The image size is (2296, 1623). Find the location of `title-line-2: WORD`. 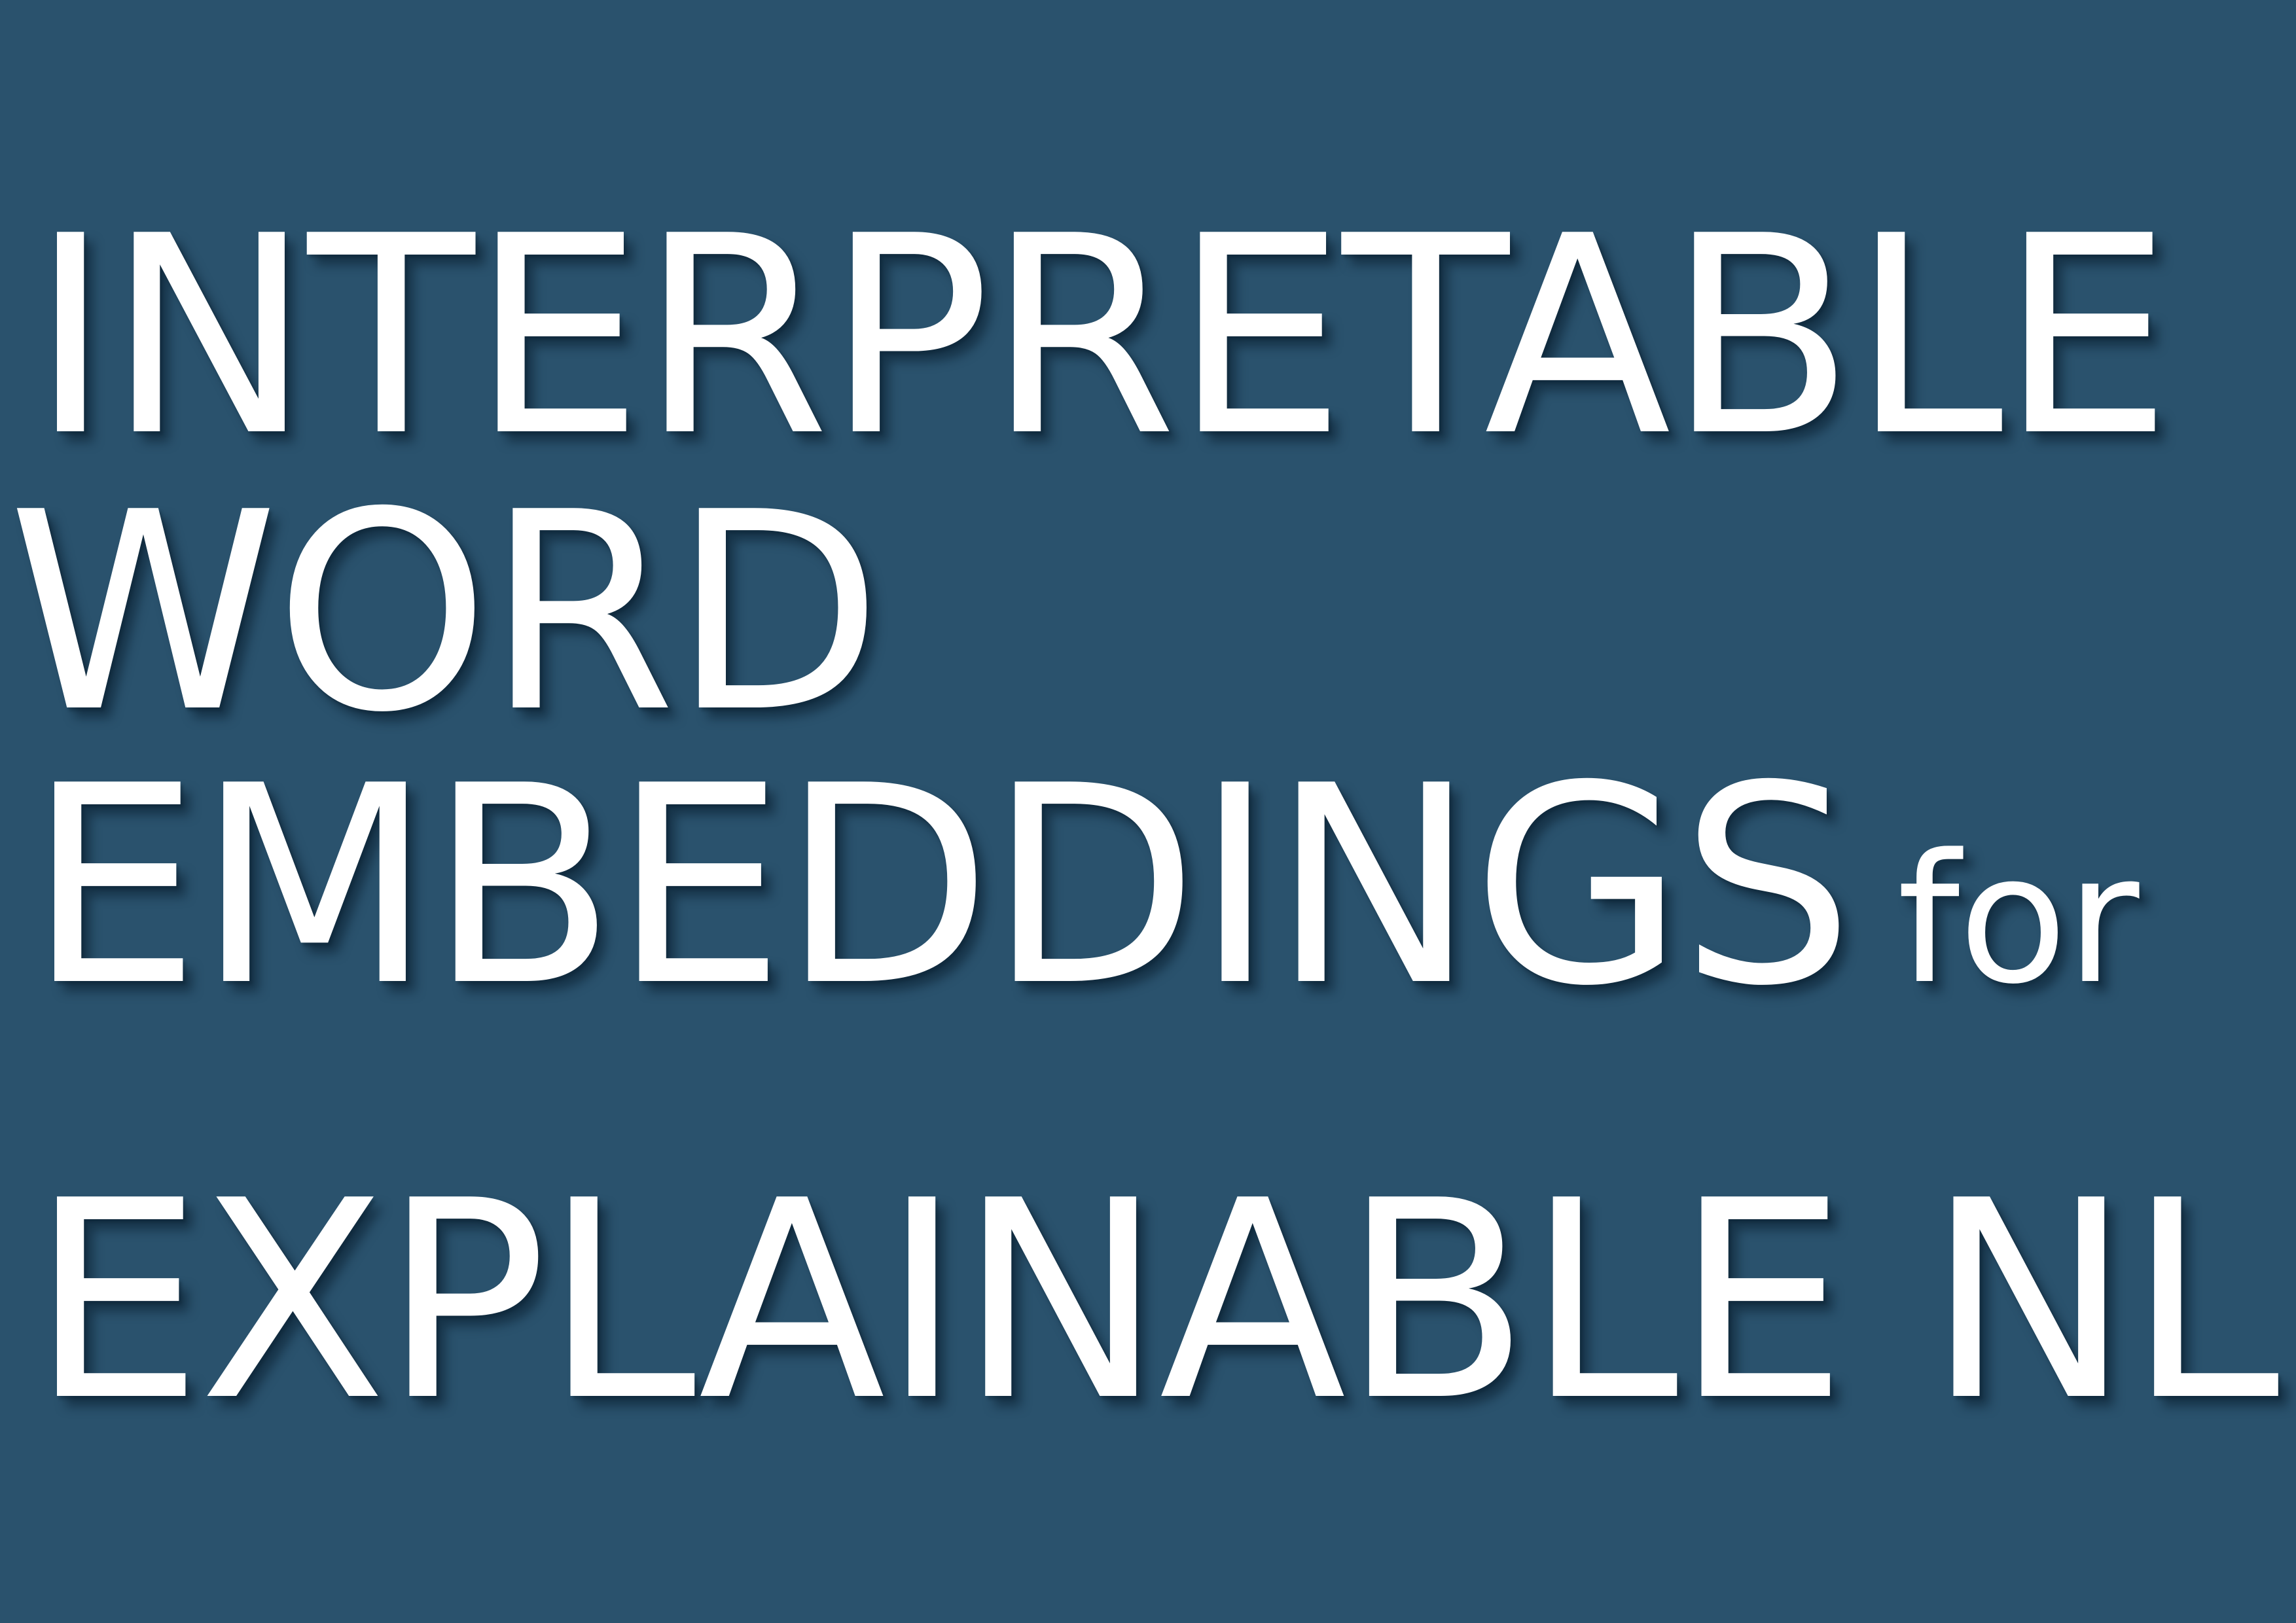

title-line-2: WORD is located at coordinates (445, 613).